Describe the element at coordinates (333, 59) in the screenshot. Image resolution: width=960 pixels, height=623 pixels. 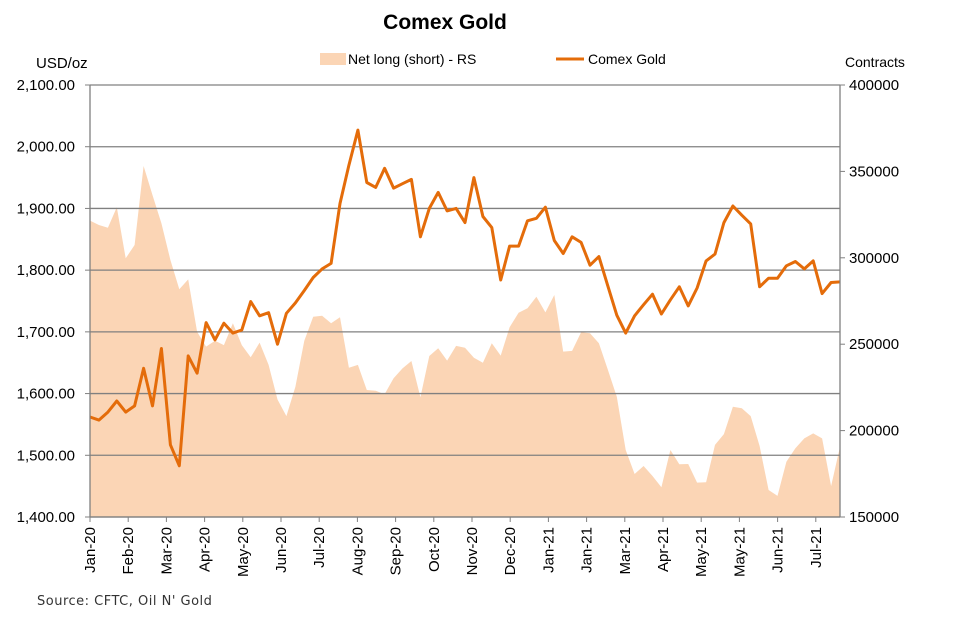
I see `legend-area-swatch` at that location.